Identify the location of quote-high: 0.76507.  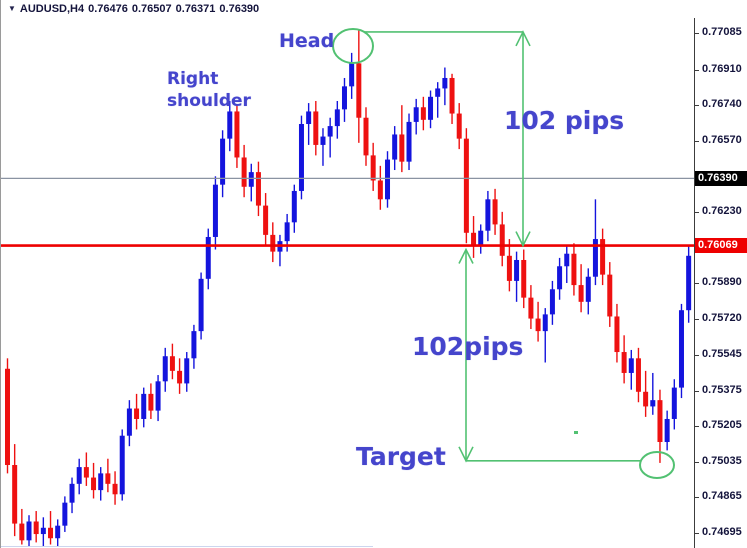
(151, 9).